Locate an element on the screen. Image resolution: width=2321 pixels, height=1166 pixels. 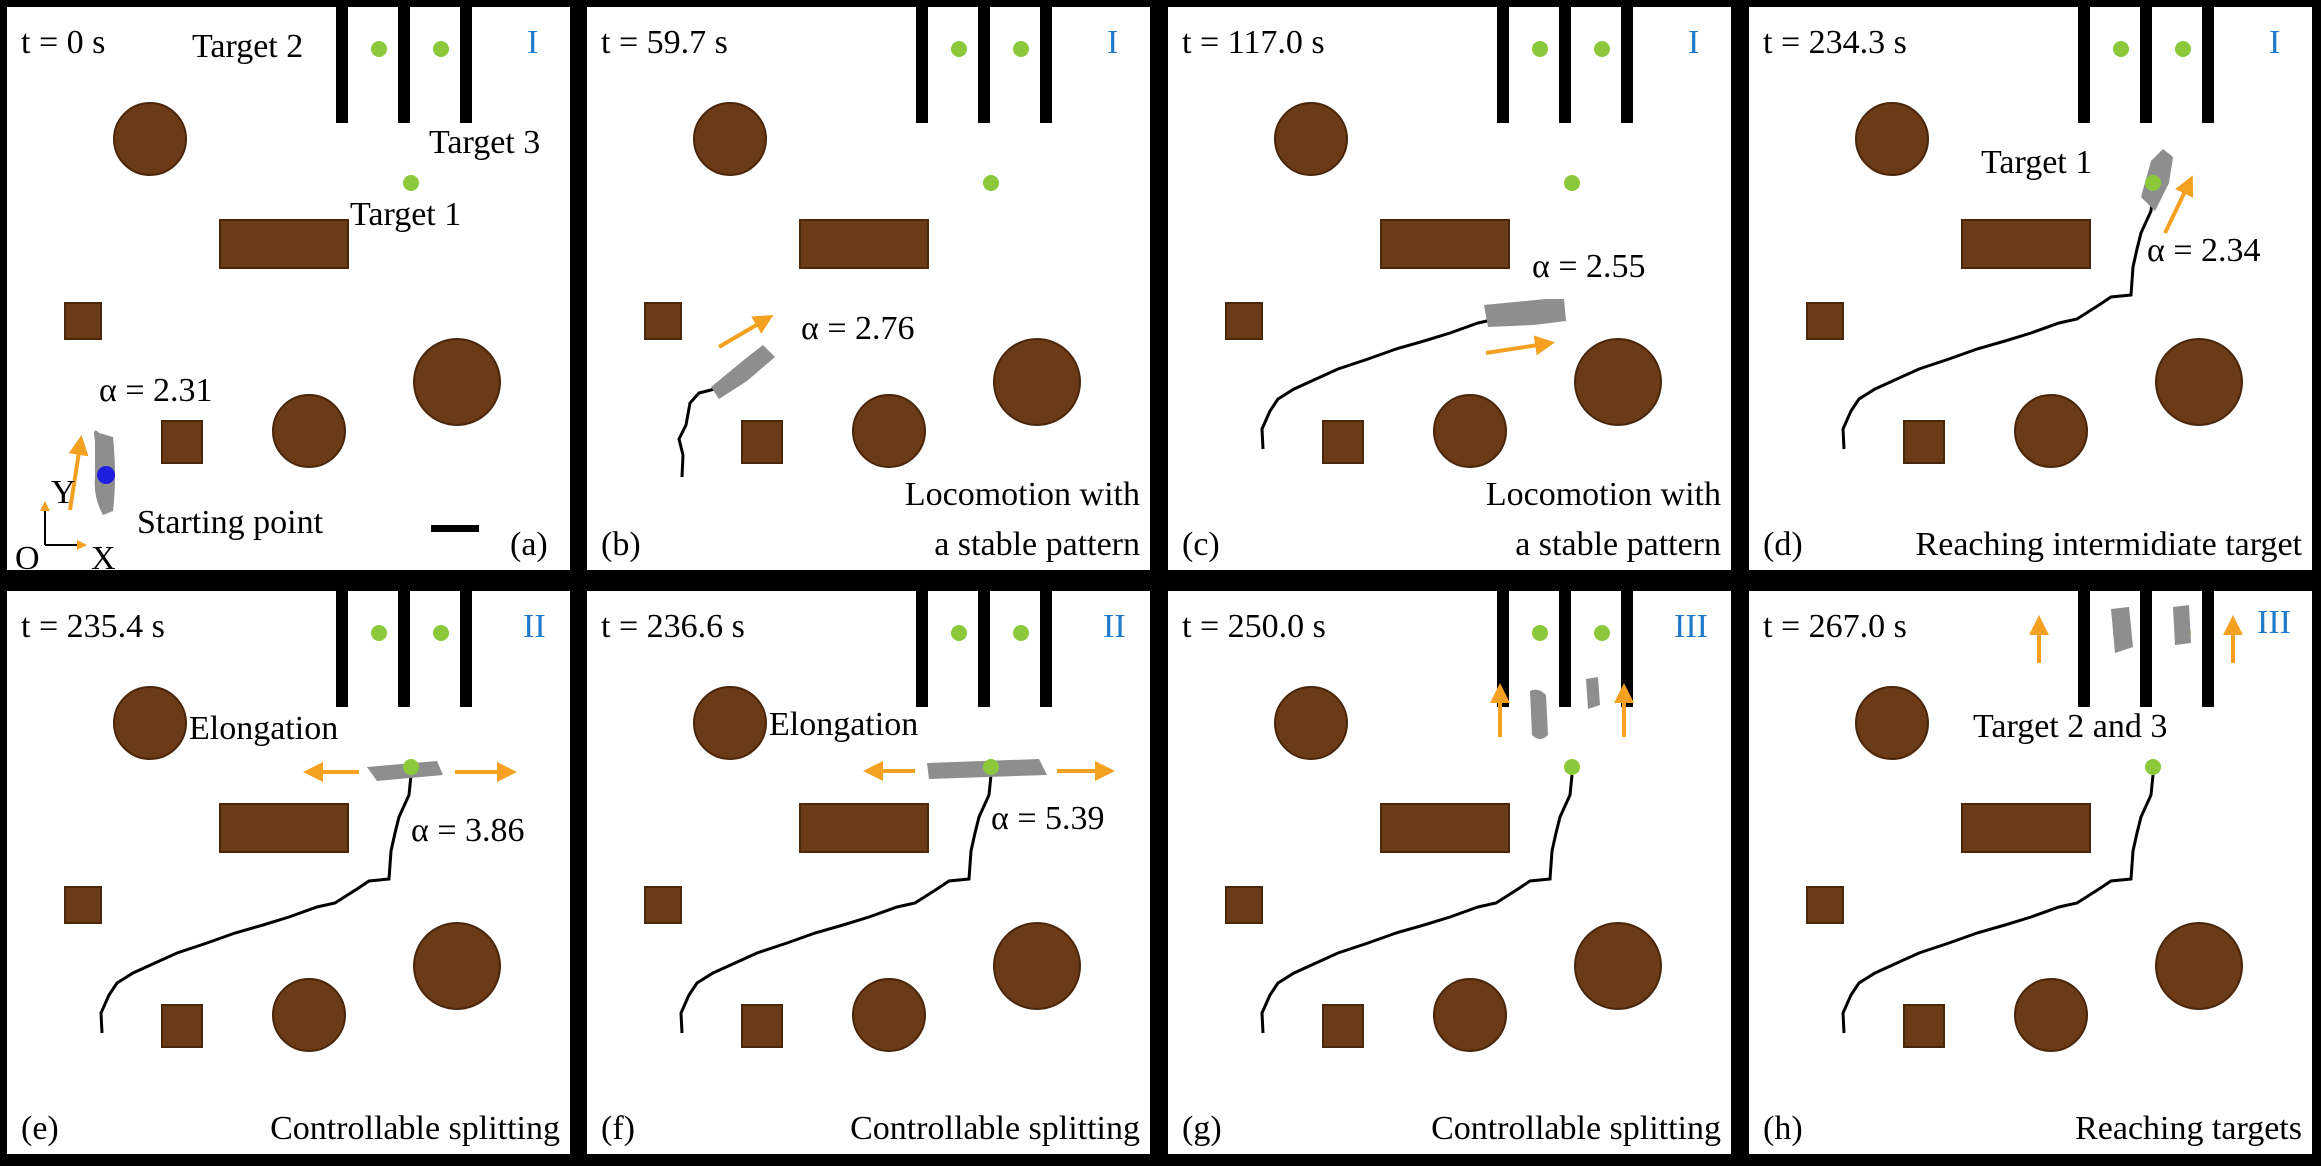
caption-line-1: Reaching intermidiate target is located at coordinates (2109, 544).